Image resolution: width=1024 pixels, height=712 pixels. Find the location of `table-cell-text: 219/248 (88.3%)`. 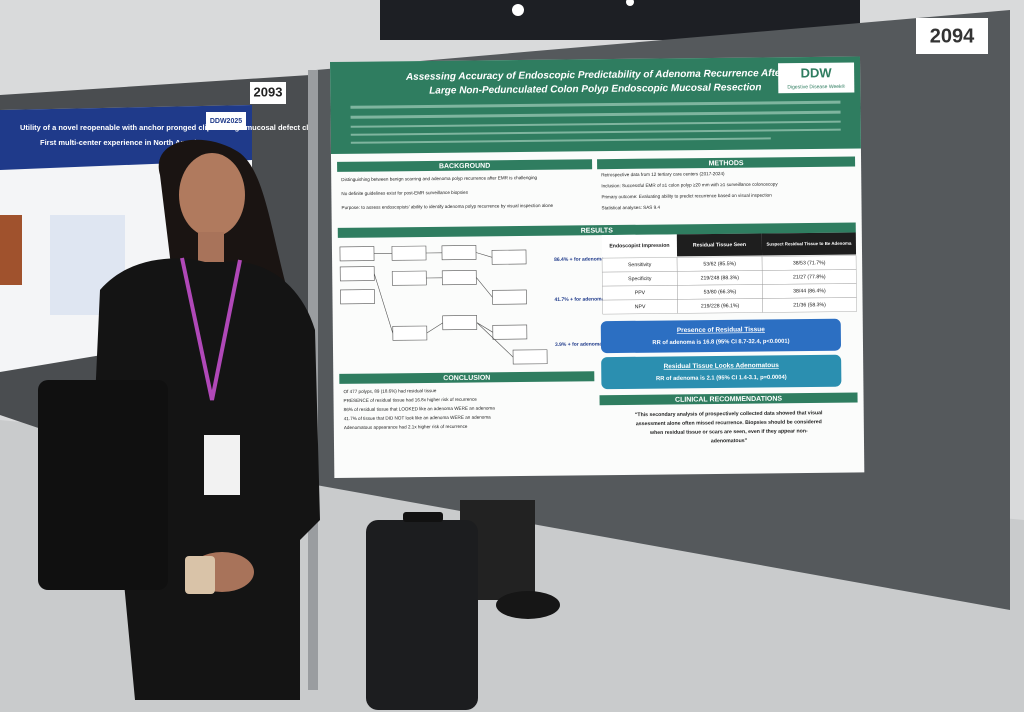

table-cell-text: 219/248 (88.3%) is located at coordinates (720, 278).